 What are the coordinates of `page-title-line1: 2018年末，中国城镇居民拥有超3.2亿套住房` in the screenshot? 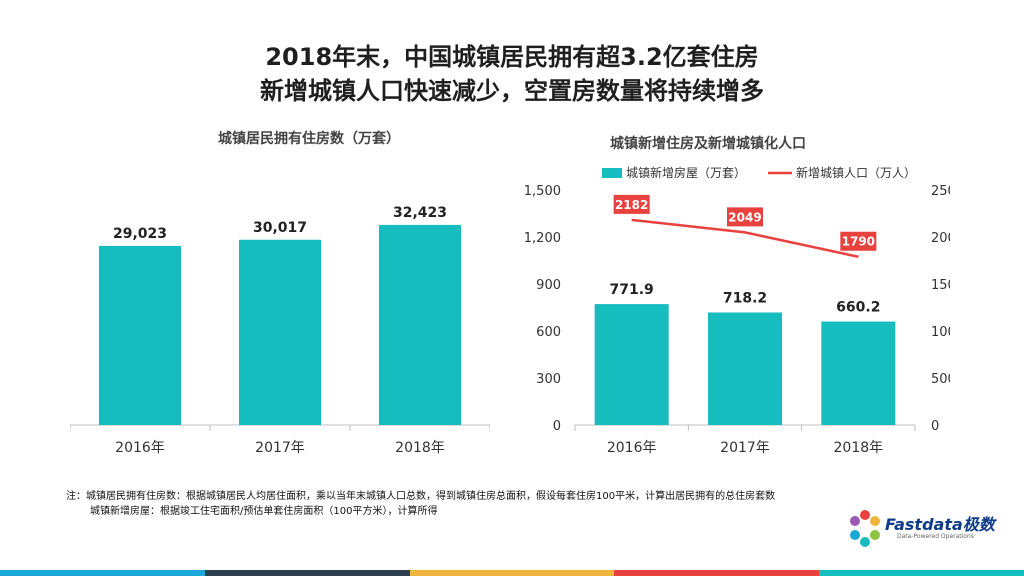 It's located at (512, 57).